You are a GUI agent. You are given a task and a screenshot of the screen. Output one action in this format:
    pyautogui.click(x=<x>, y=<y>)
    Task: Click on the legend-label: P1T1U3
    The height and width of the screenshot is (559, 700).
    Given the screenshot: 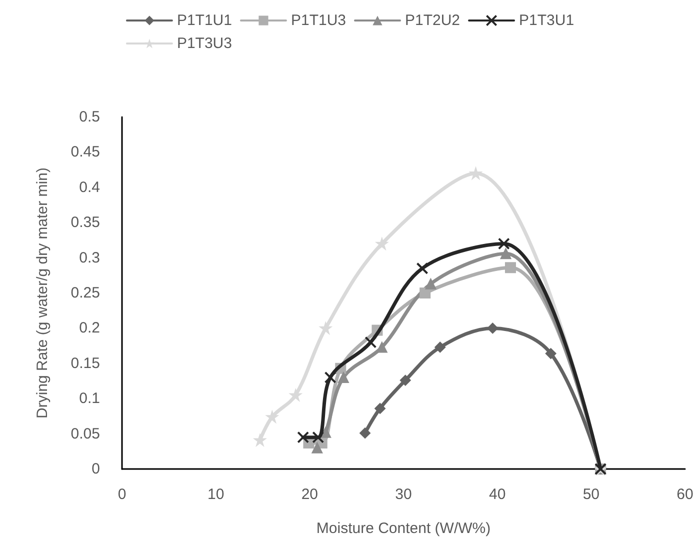 What is the action you would take?
    pyautogui.click(x=318, y=20)
    